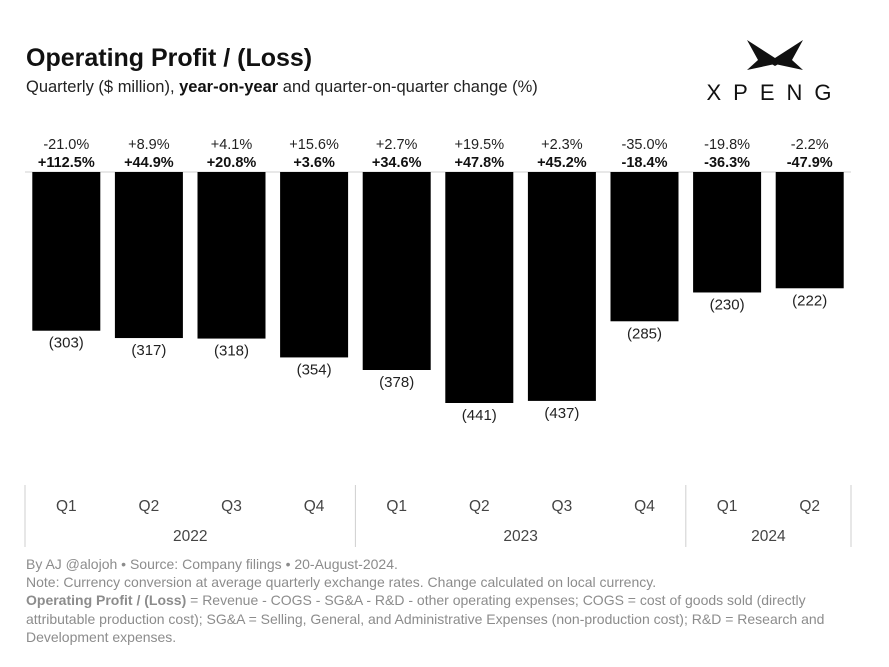 This screenshot has width=889, height=667. What do you see at coordinates (809, 300) in the screenshot?
I see `data-label: (222)` at bounding box center [809, 300].